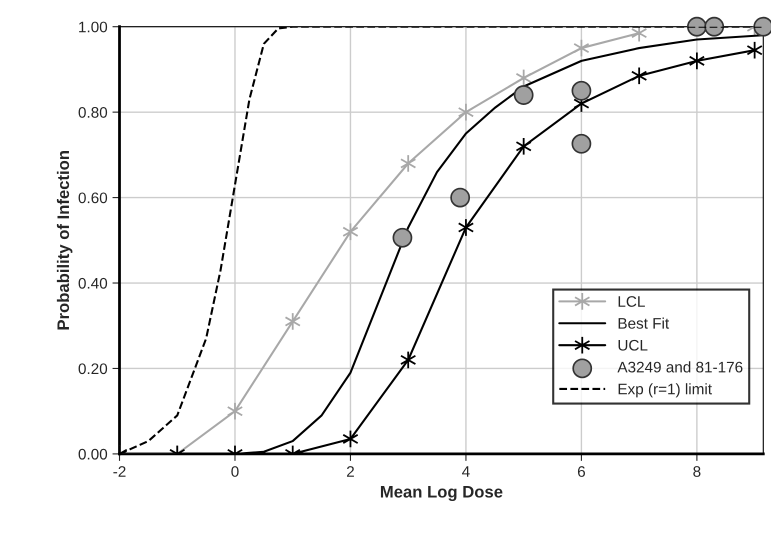 Image resolution: width=771 pixels, height=534 pixels. What do you see at coordinates (350, 471) in the screenshot?
I see `x-tick-label: 2` at bounding box center [350, 471].